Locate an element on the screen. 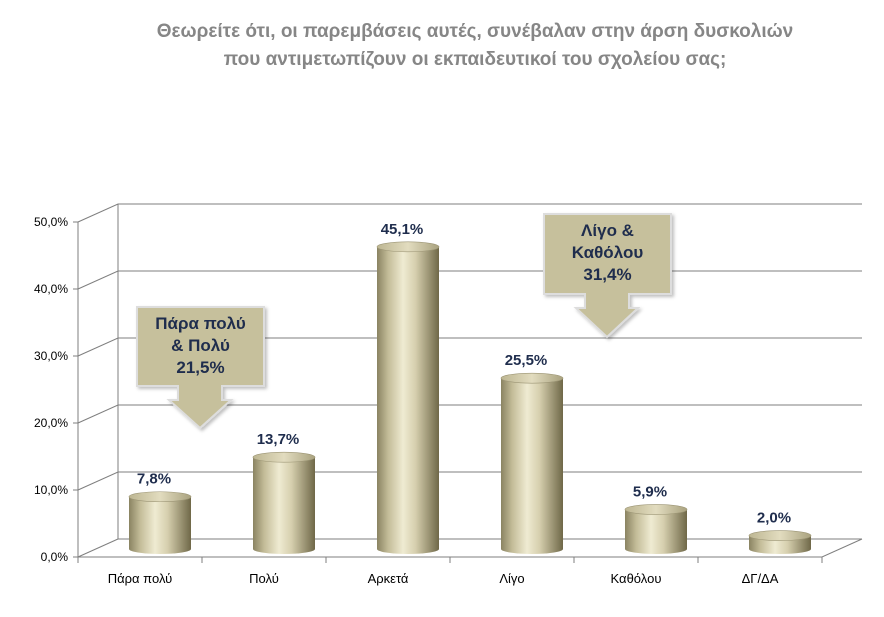  callout-text: 31,4% is located at coordinates (607, 274).